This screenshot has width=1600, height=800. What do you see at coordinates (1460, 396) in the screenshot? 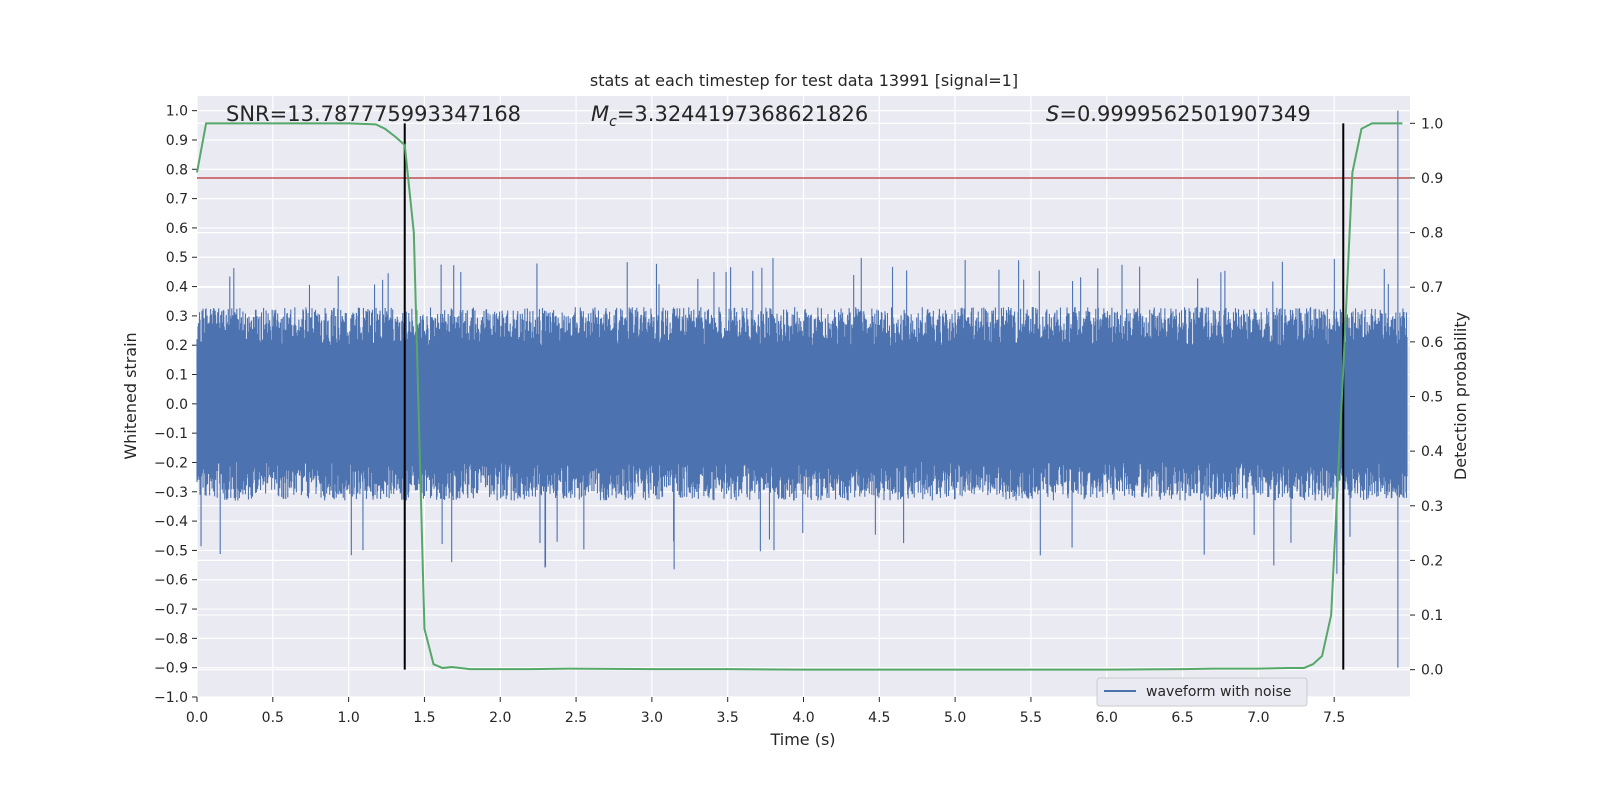
I see `y2-axis-title: Detection probability` at bounding box center [1460, 396].